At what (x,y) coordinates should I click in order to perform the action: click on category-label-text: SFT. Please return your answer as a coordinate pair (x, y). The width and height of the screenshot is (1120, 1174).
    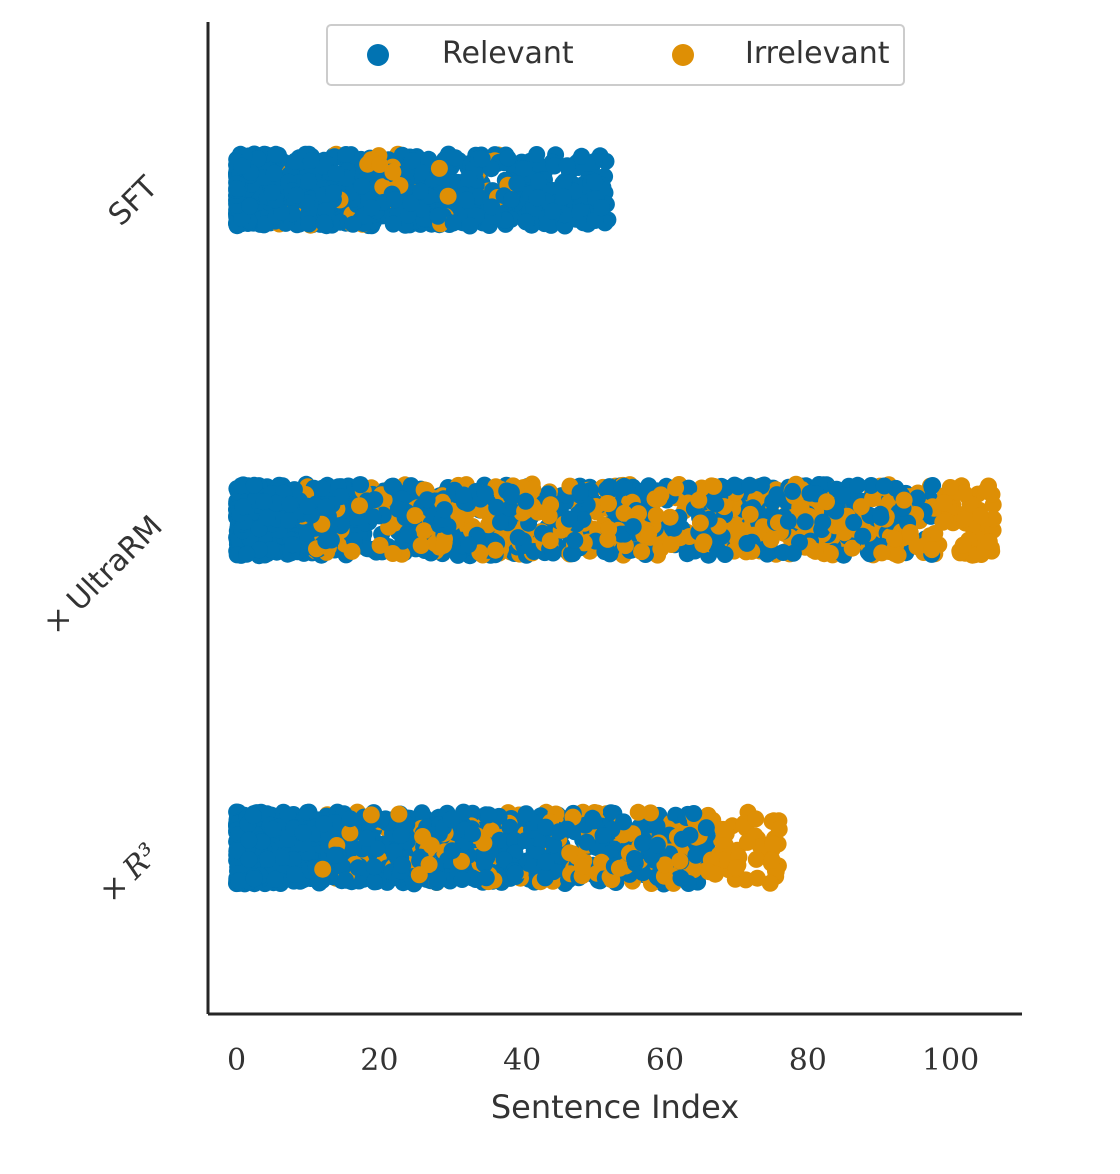
    Looking at the image, I should click on (133, 200).